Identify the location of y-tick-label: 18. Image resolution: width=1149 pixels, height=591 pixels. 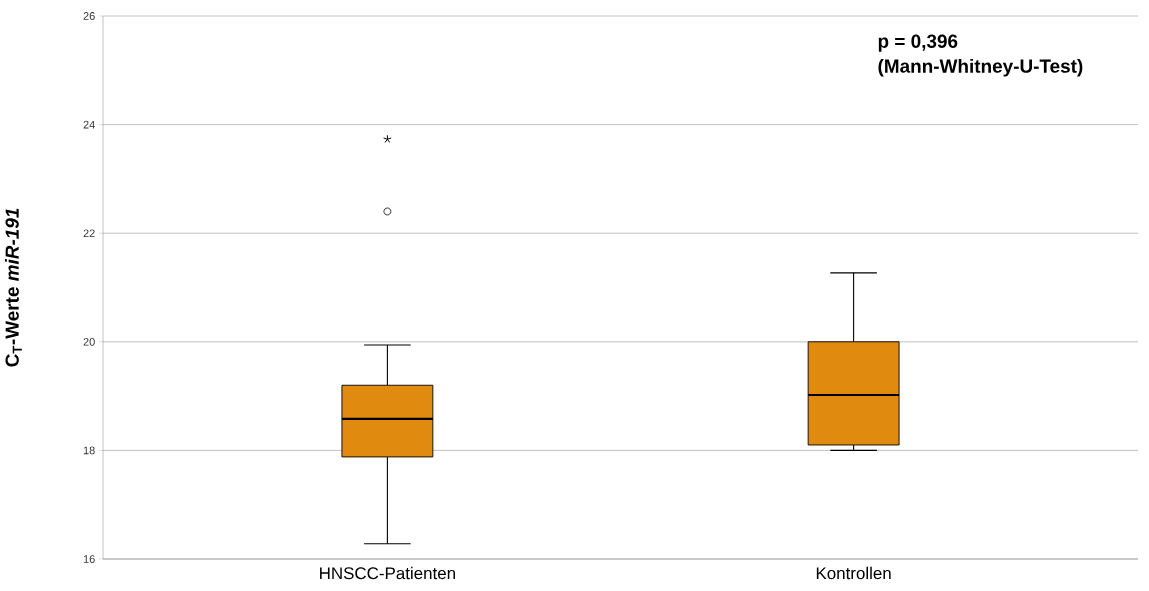
(89, 450).